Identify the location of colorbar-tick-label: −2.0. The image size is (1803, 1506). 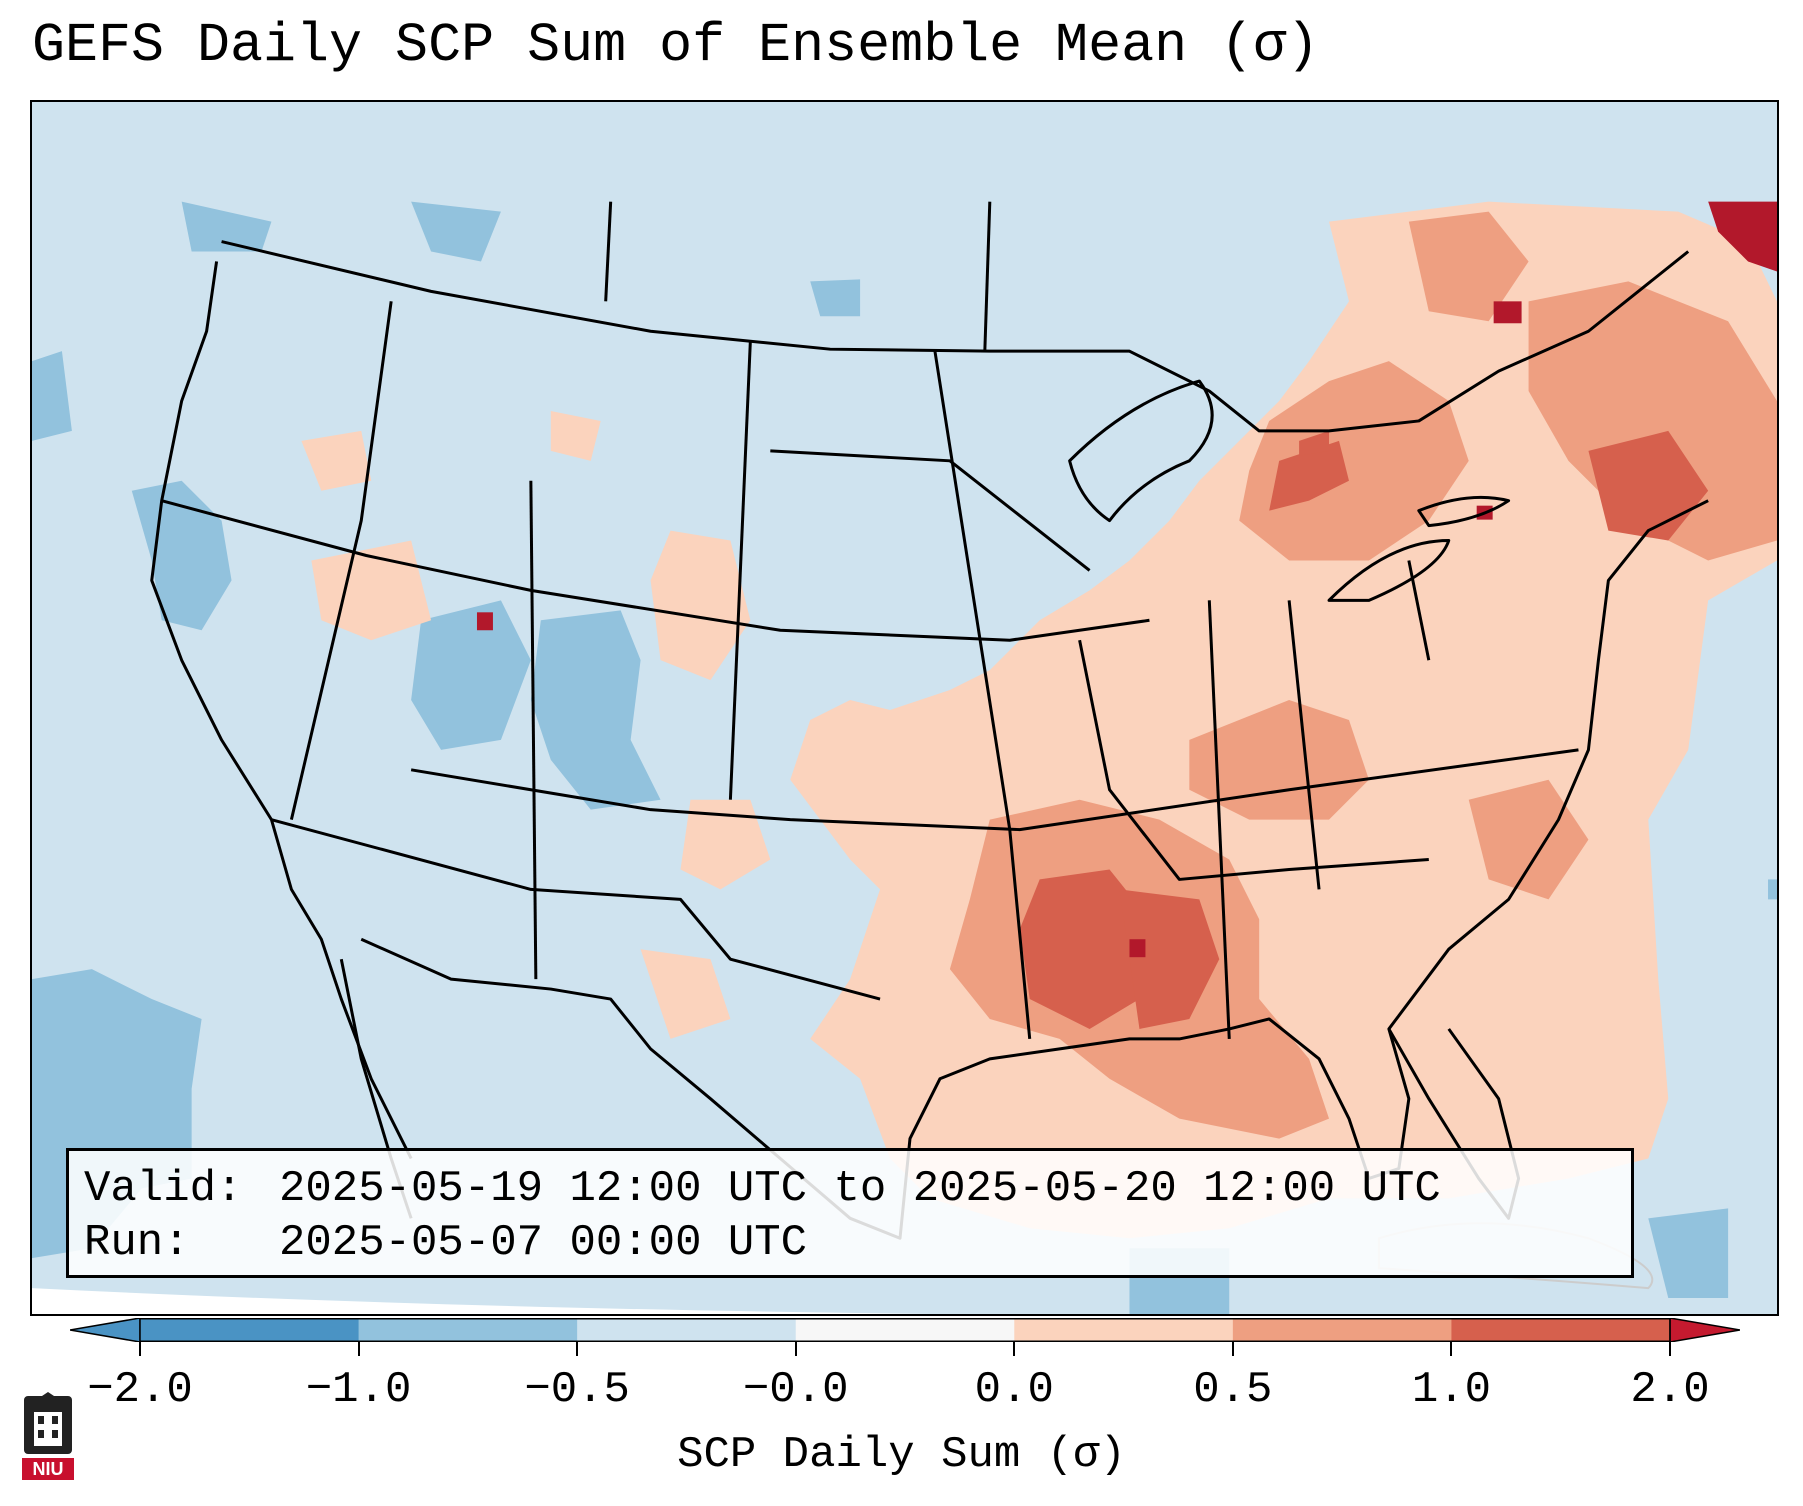
(140, 1390).